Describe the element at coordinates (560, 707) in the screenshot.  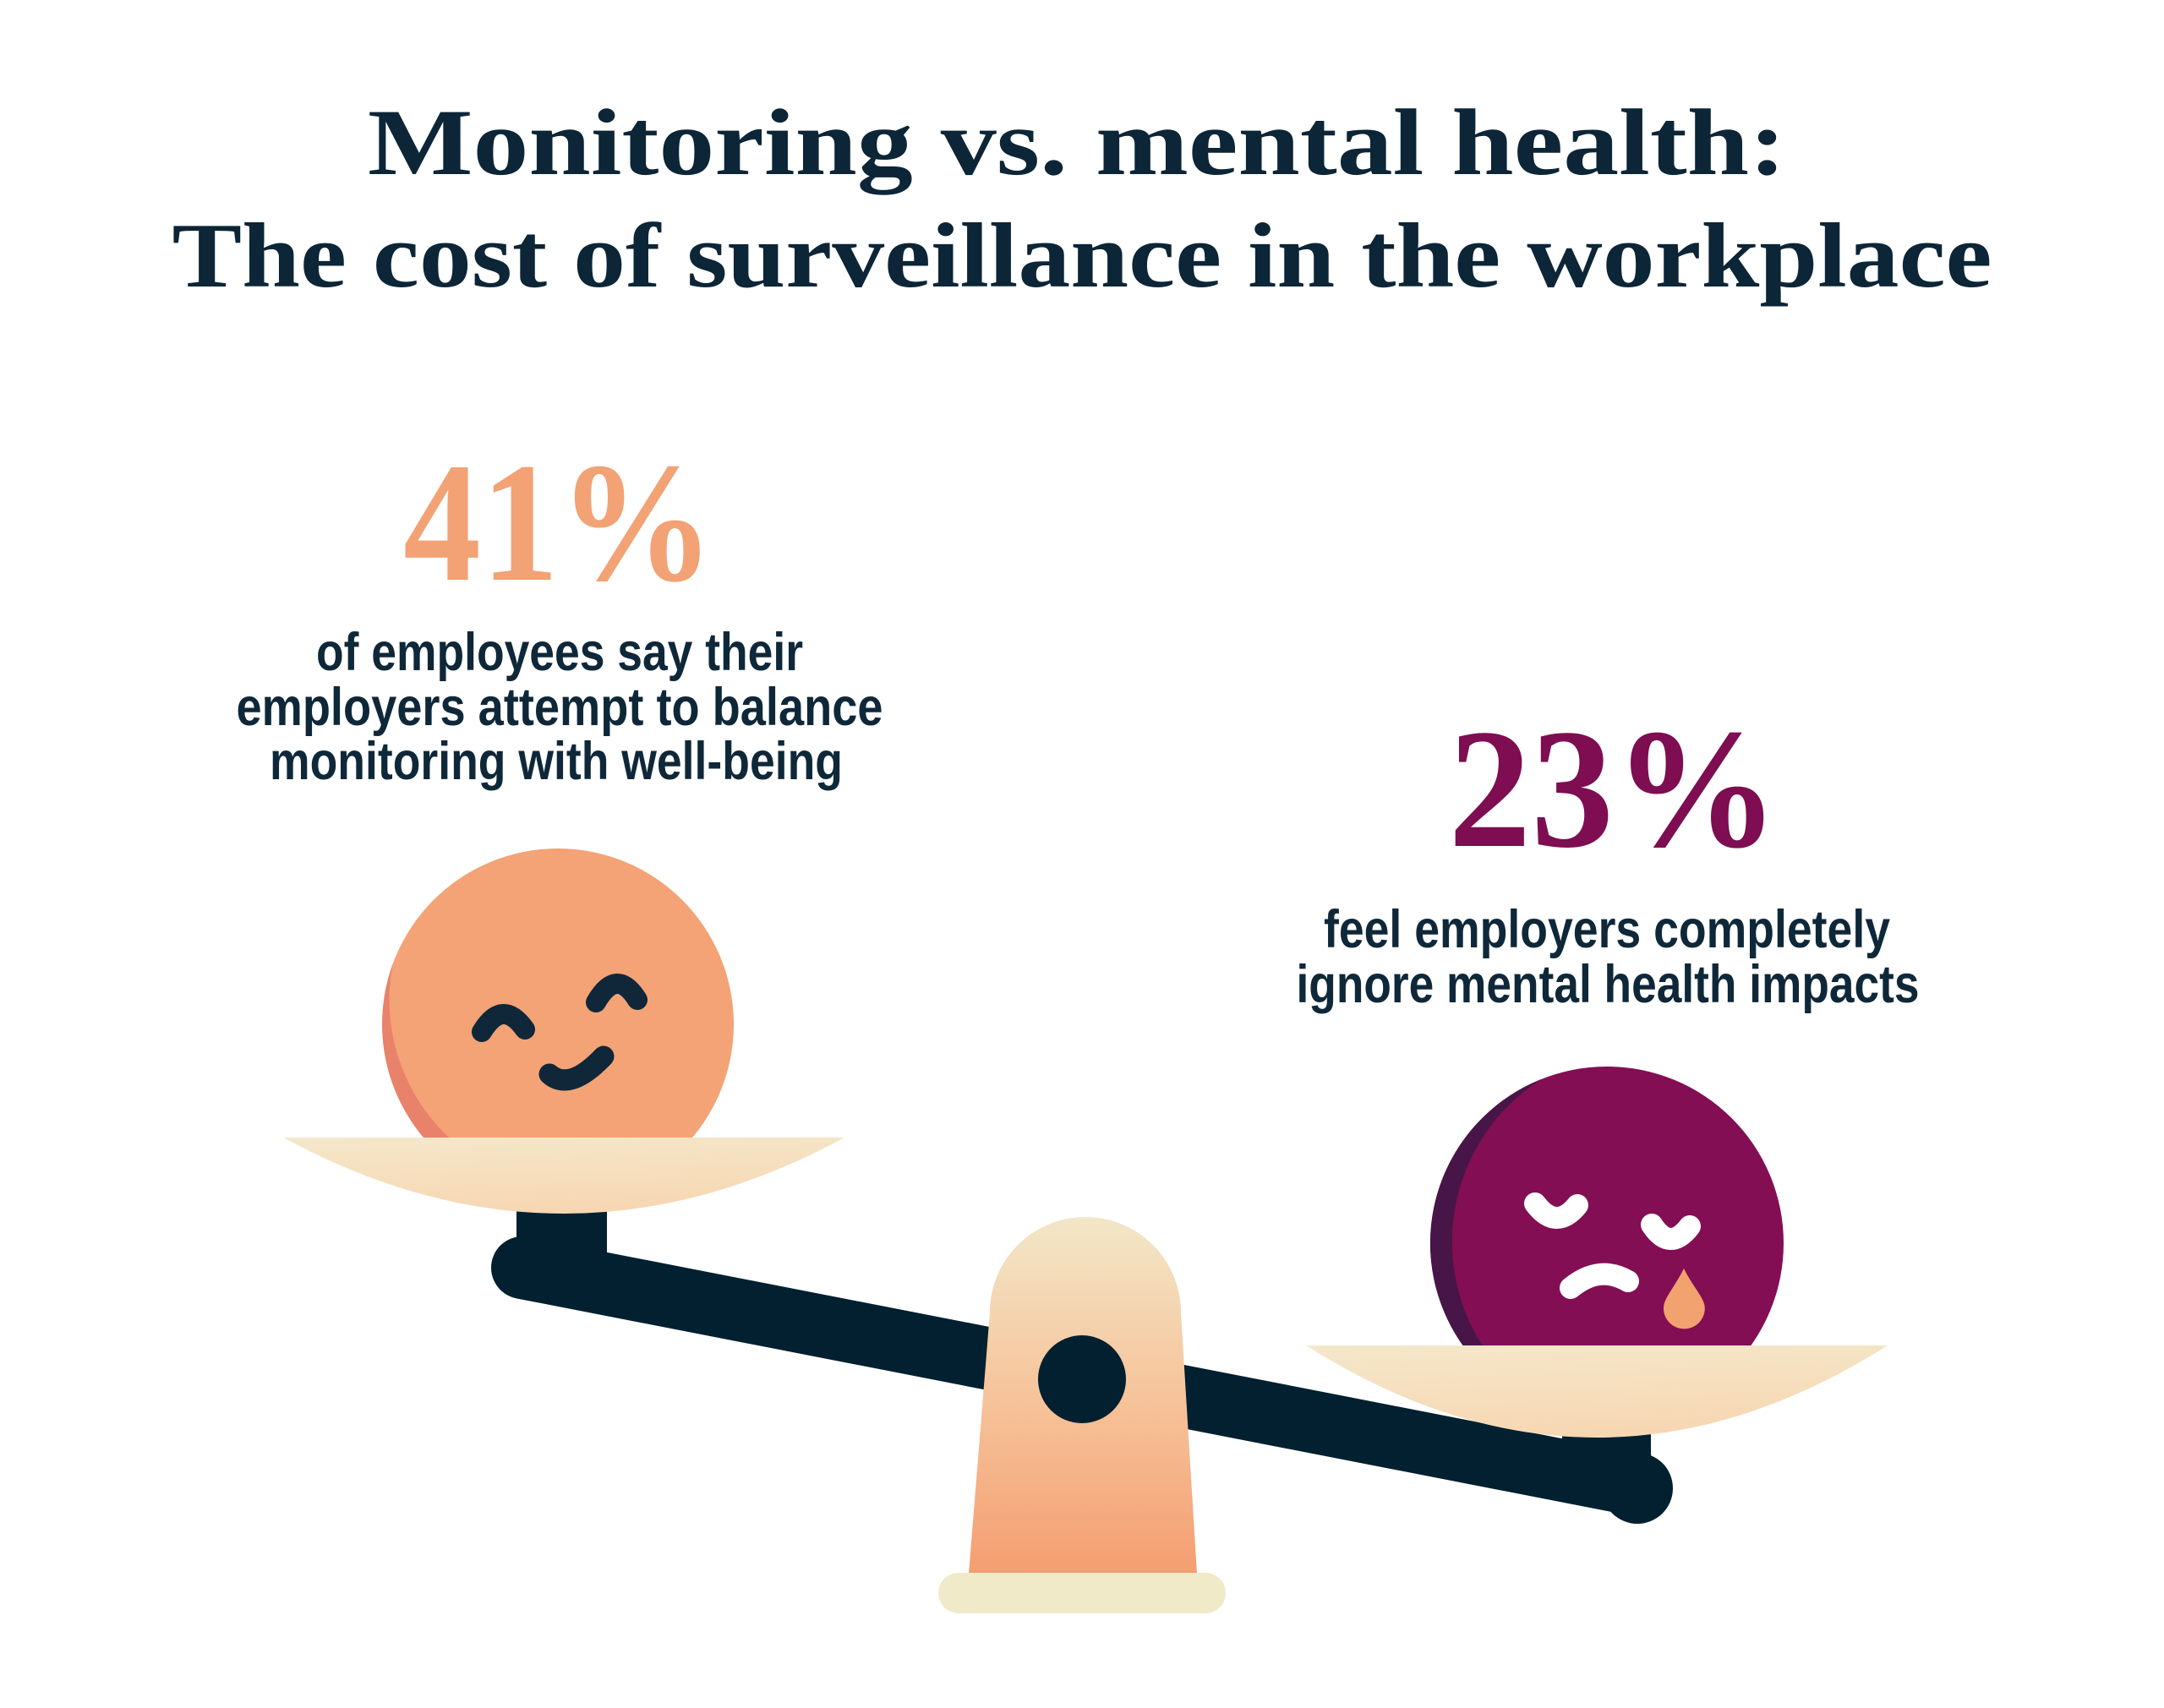
I see `svg-text: employers attempt to balance` at that location.